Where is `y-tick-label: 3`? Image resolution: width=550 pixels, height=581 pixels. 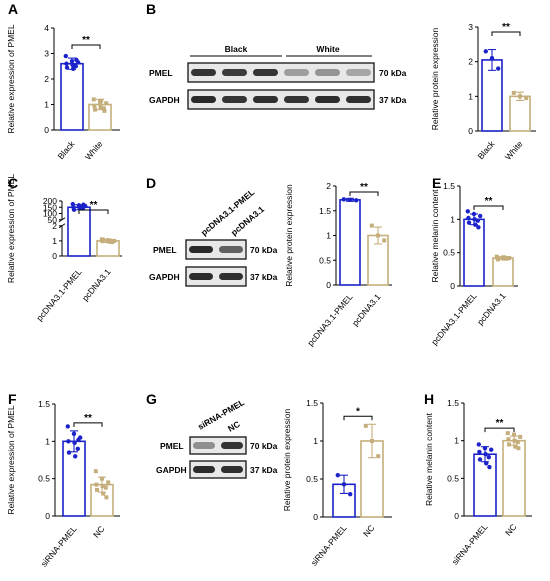 y-tick-label: 3 is located at coordinates (470, 27).